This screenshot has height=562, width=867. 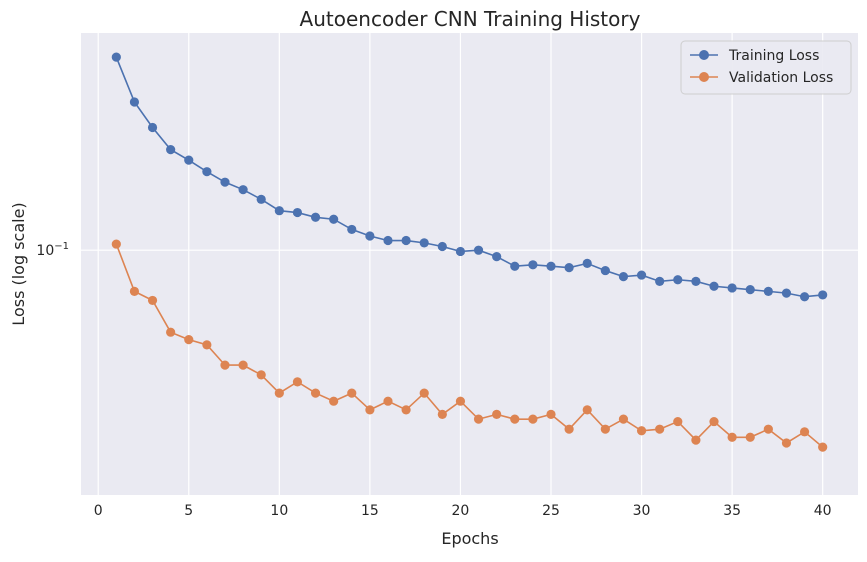 I want to click on legend-label-training: Training Loss, so click(x=773, y=56).